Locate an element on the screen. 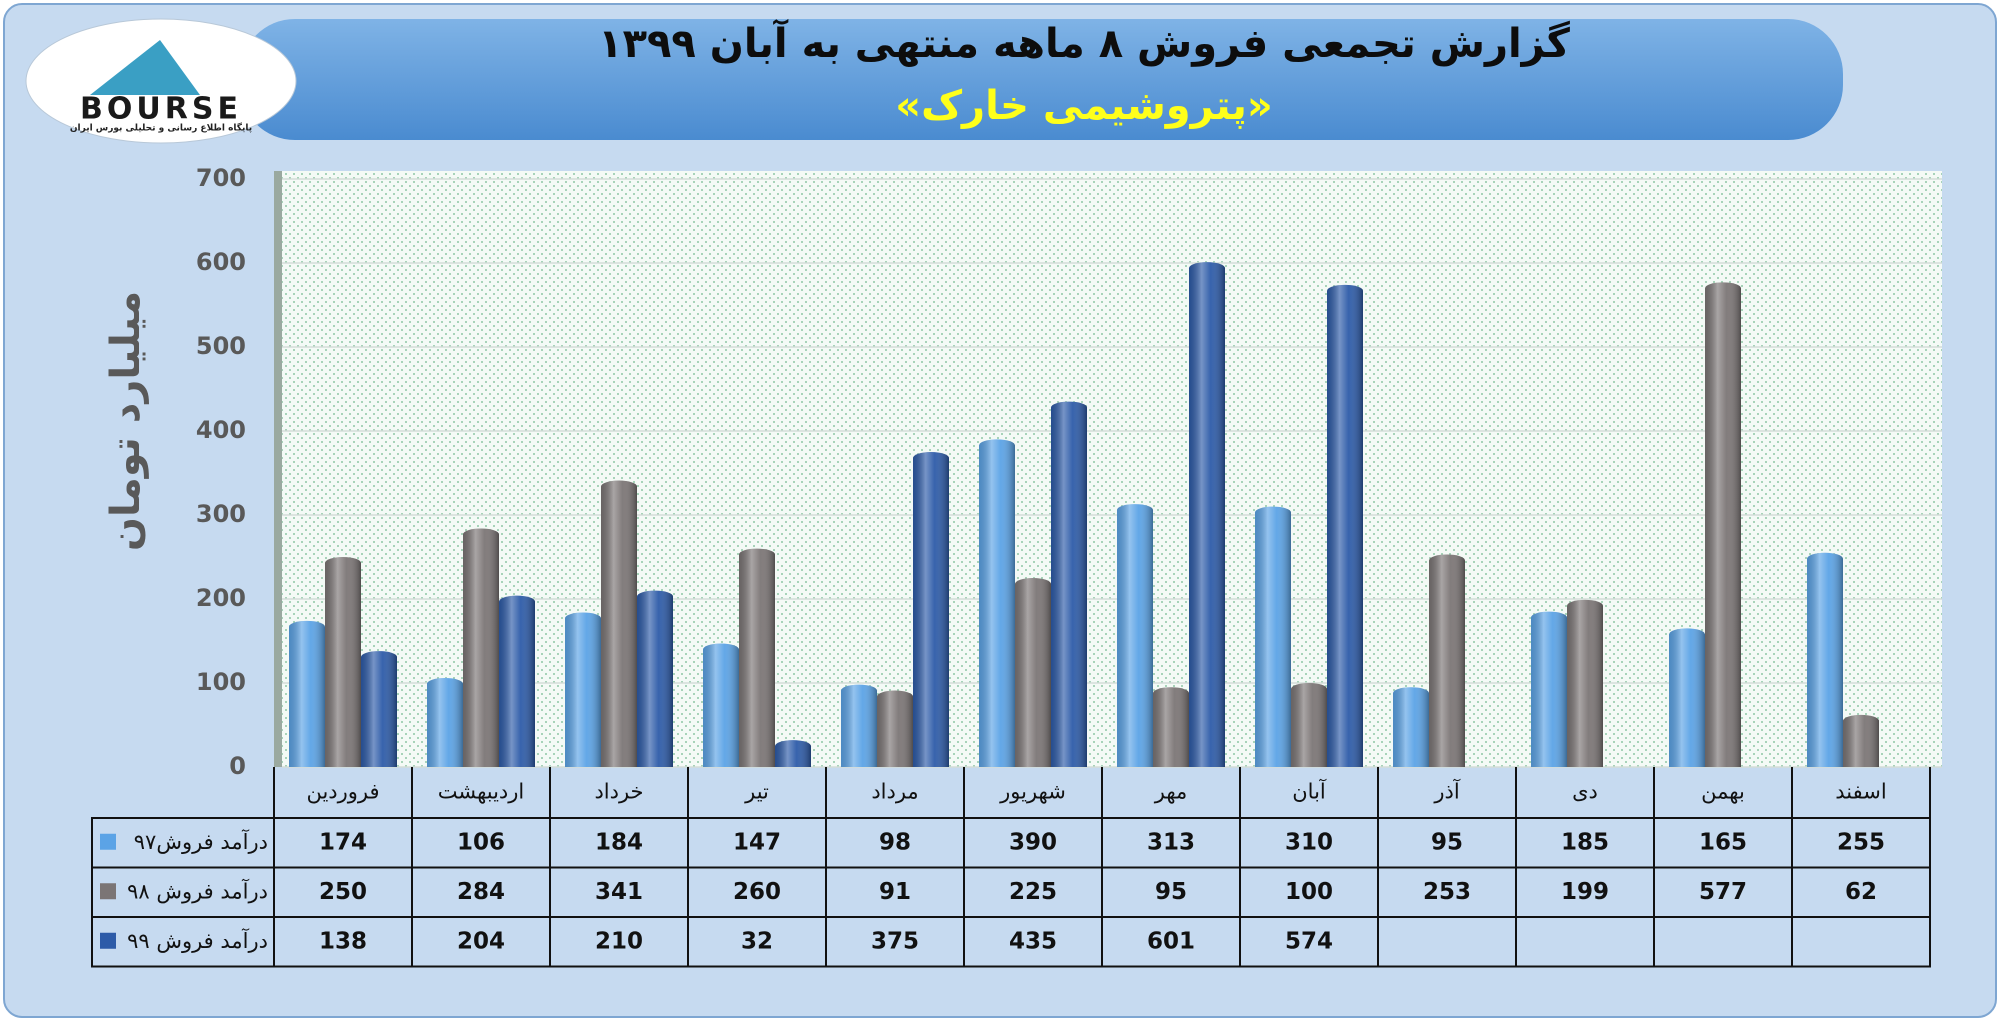  y-tick-label: 400 is located at coordinates (221, 430).